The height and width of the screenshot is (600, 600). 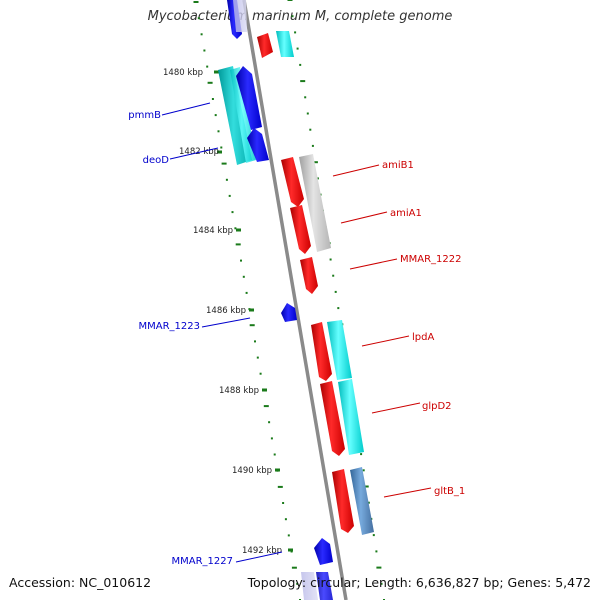 I want to click on ruler-label: 1488 kbp, so click(x=239, y=391).